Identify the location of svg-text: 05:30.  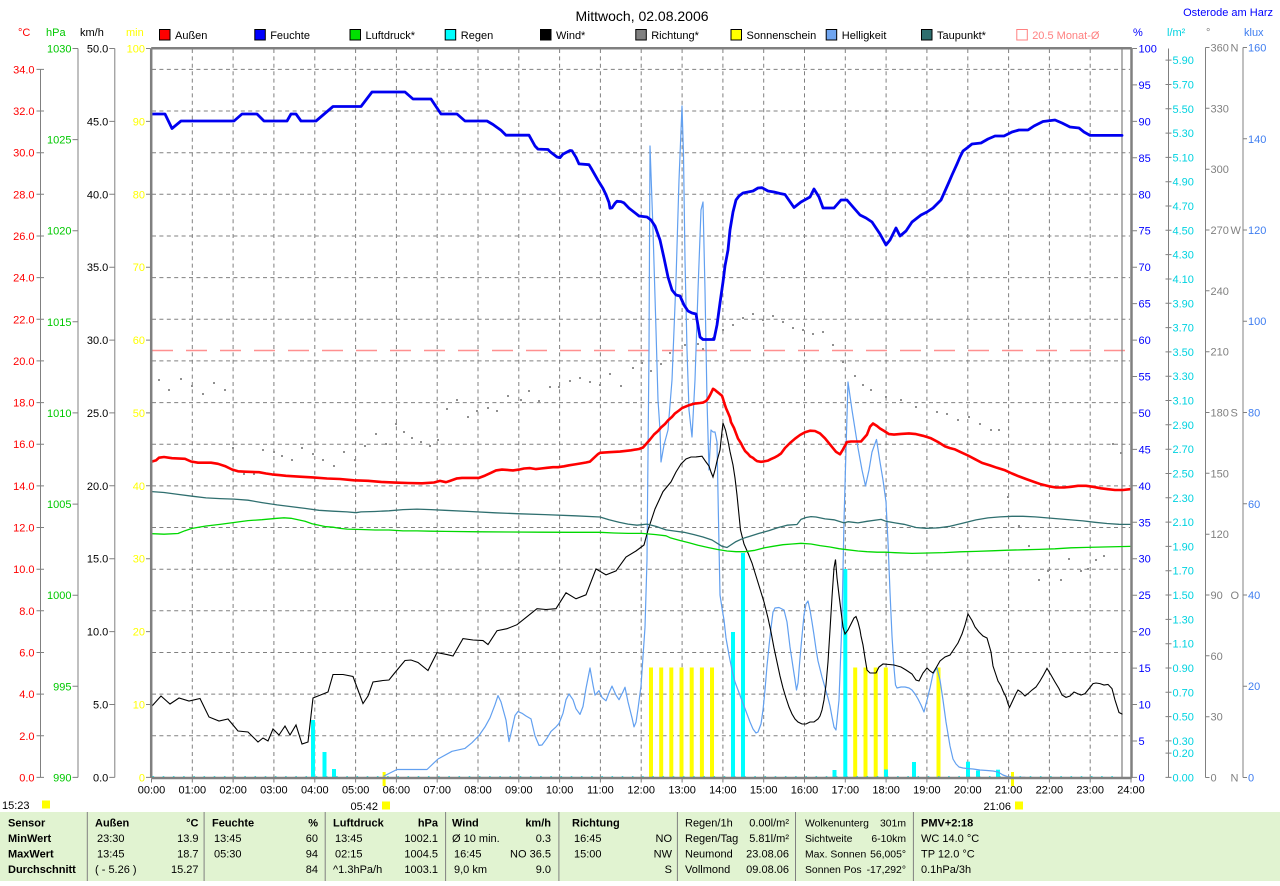
(228, 855).